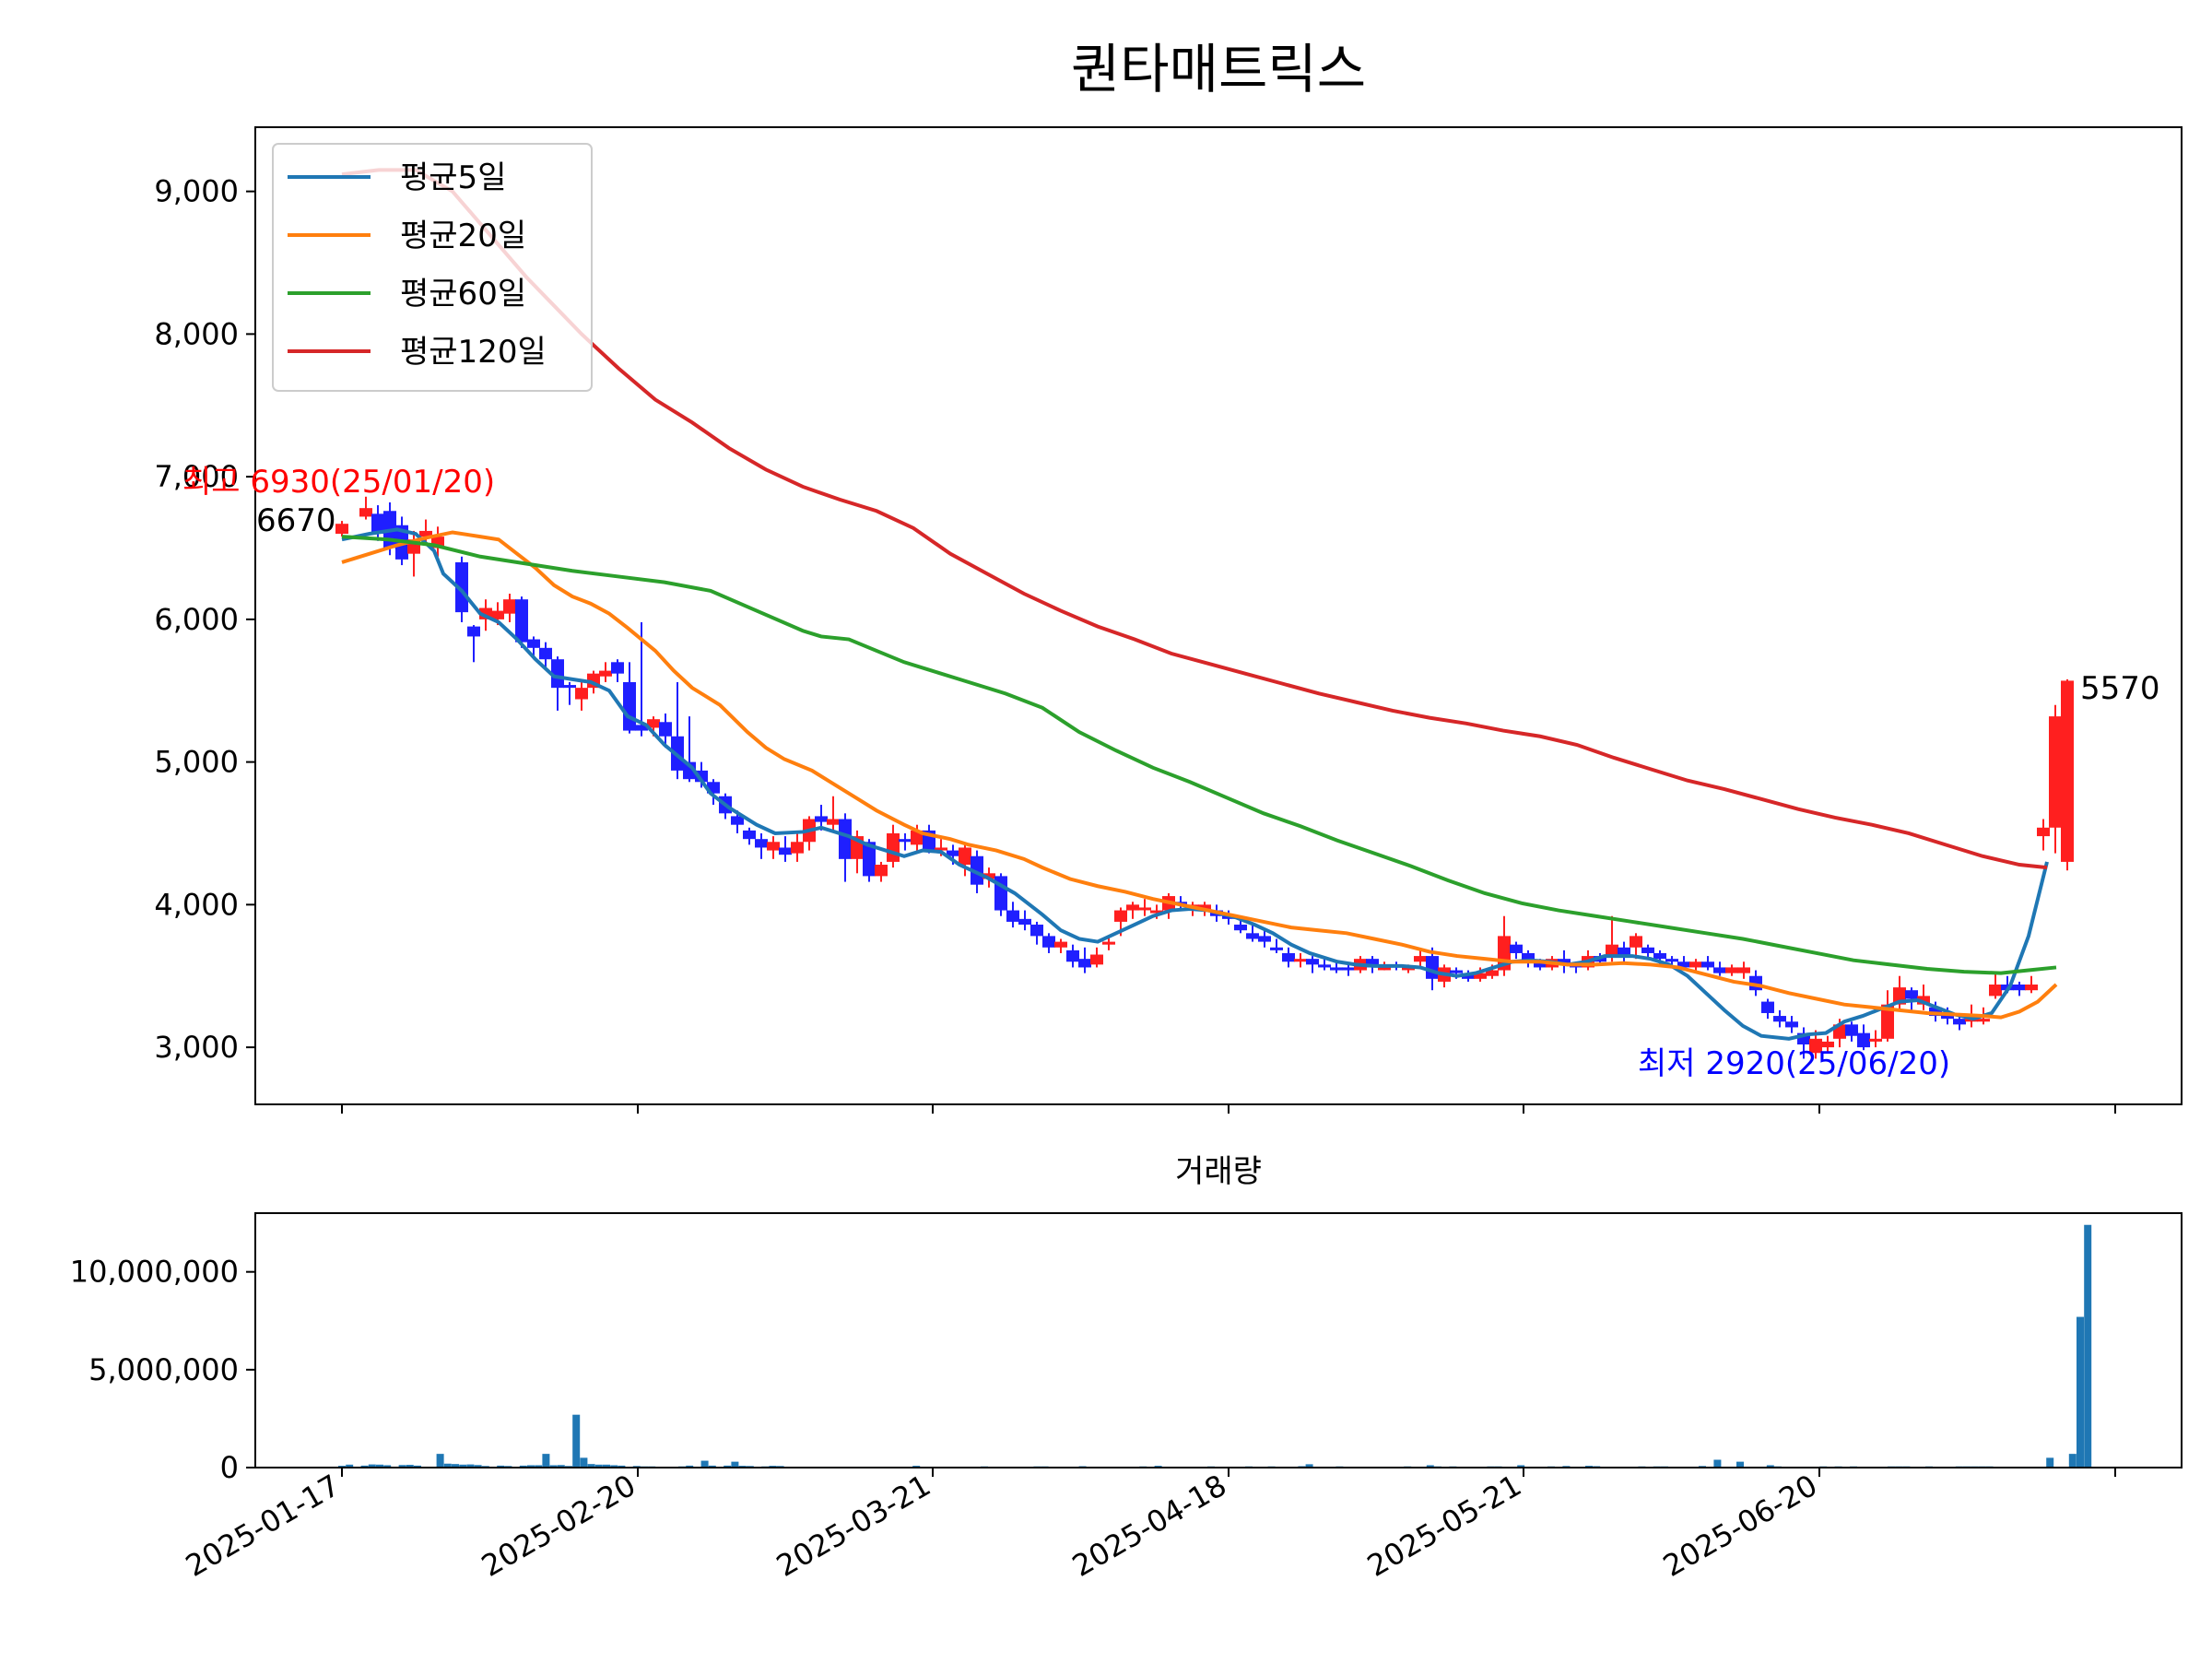  What do you see at coordinates (432, 267) in the screenshot?
I see `legend-box` at bounding box center [432, 267].